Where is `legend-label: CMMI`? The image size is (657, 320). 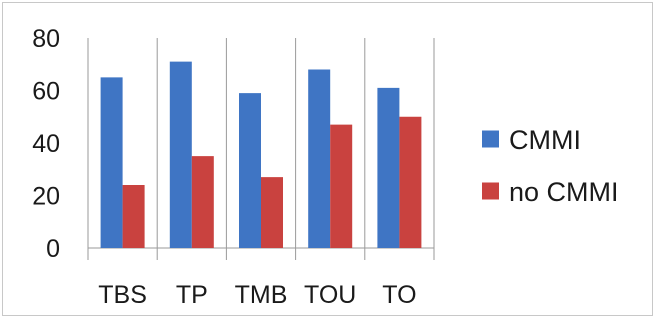 legend-label: CMMI is located at coordinates (545, 140).